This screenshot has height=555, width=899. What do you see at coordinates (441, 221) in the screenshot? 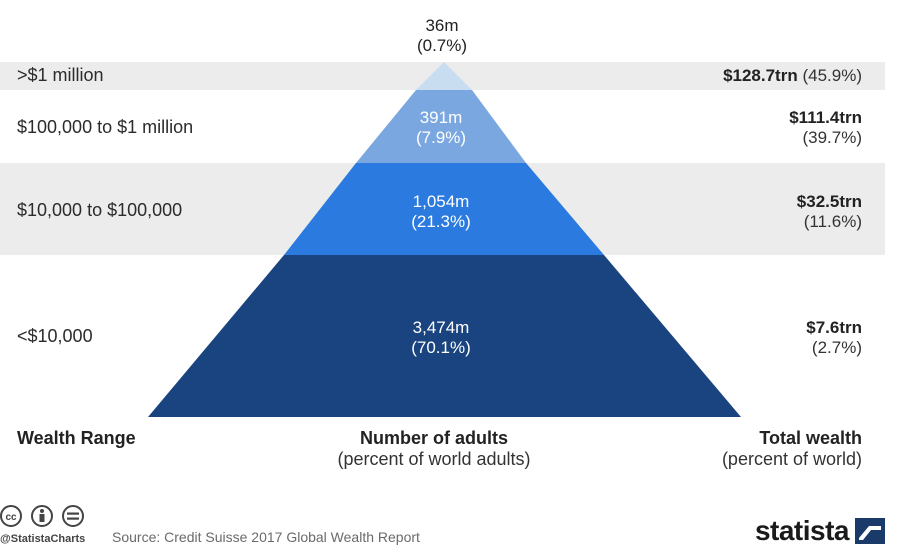
I see `adults-percent: (21.3%)` at bounding box center [441, 221].